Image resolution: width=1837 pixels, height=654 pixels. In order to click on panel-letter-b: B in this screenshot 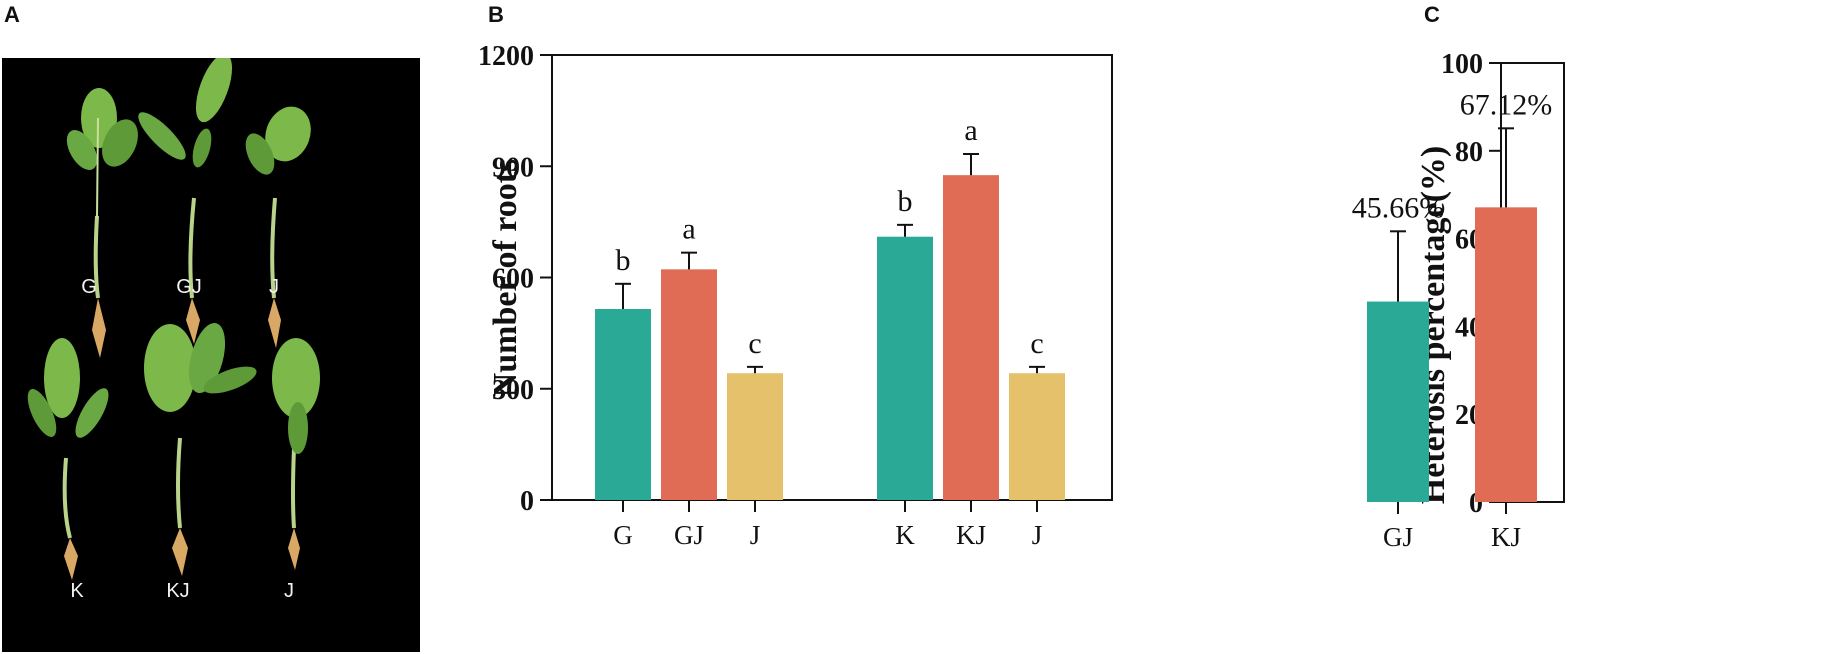, I will do `click(496, 14)`.